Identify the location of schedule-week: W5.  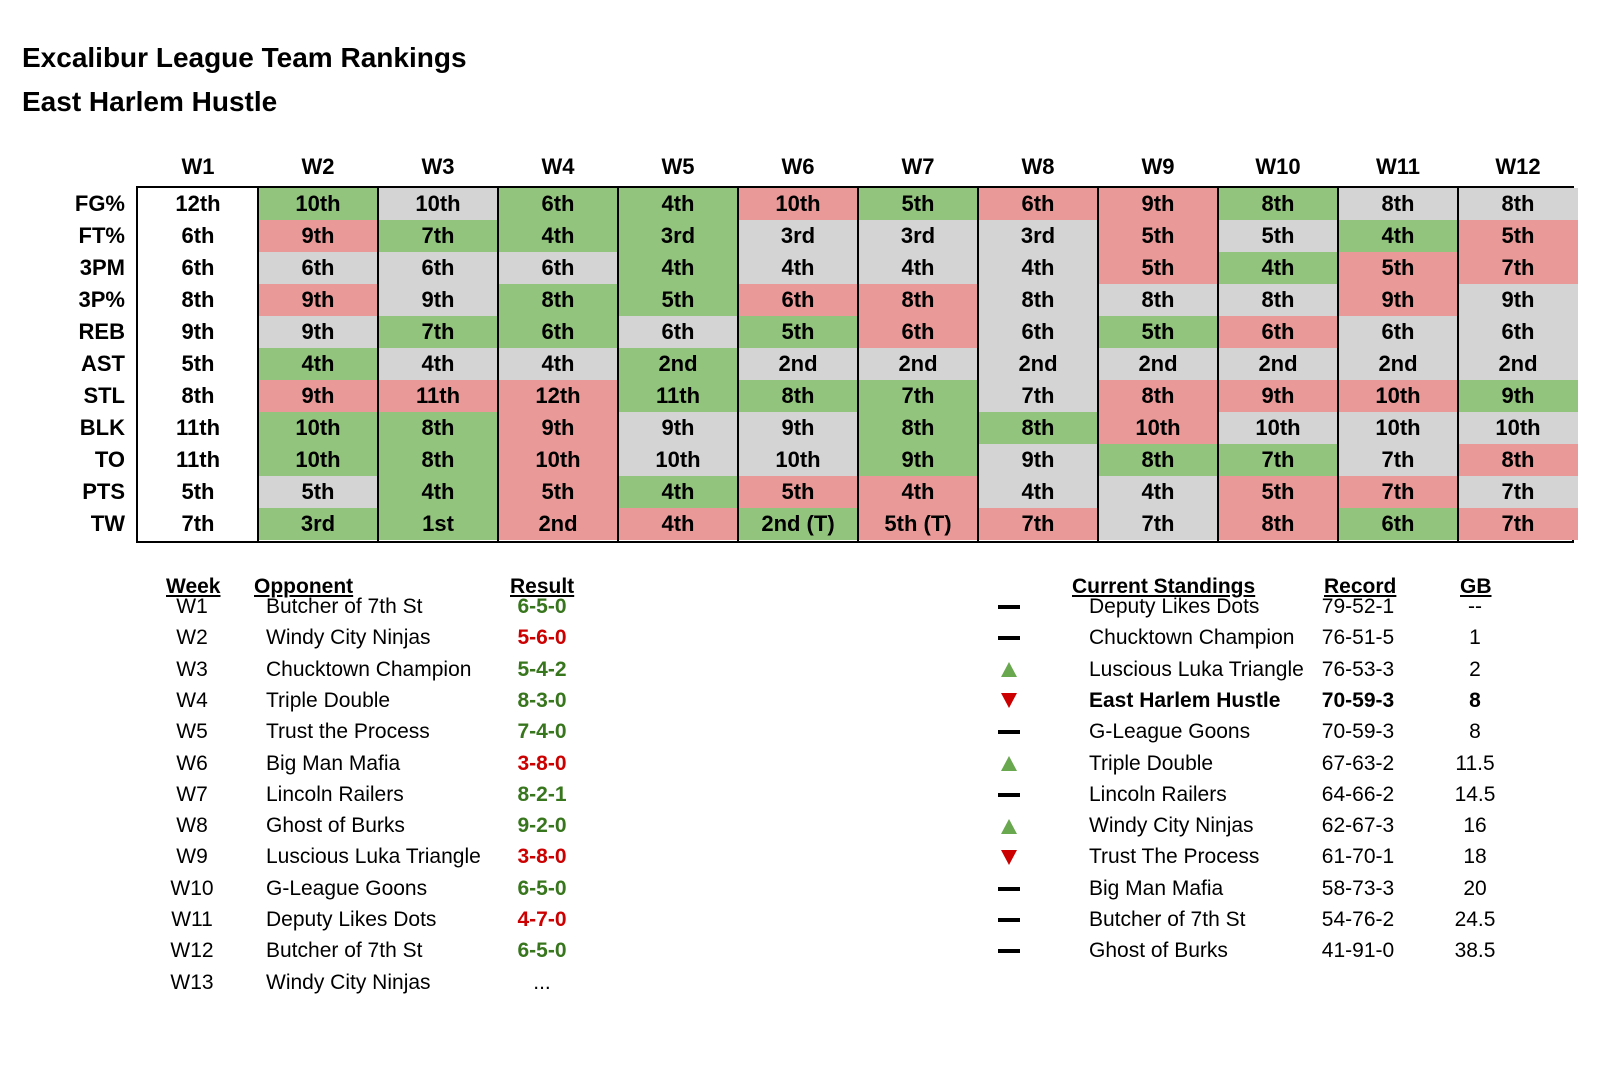
(192, 732).